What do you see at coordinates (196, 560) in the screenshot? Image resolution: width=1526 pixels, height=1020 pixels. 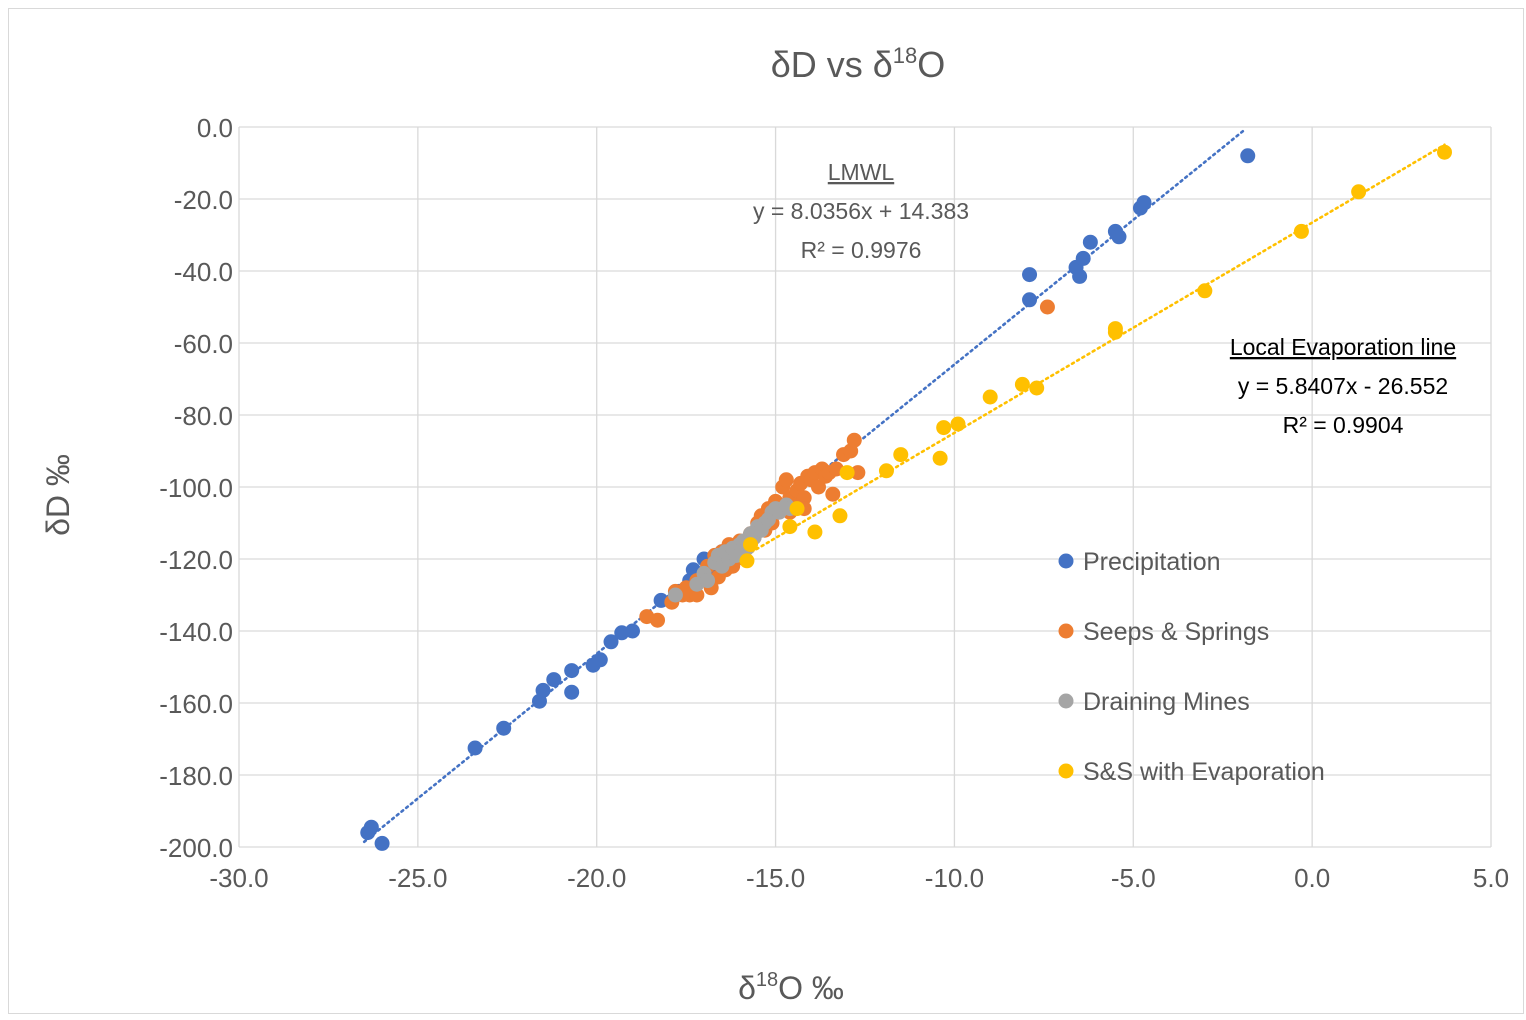 I see `y-tick-label: -120.0` at bounding box center [196, 560].